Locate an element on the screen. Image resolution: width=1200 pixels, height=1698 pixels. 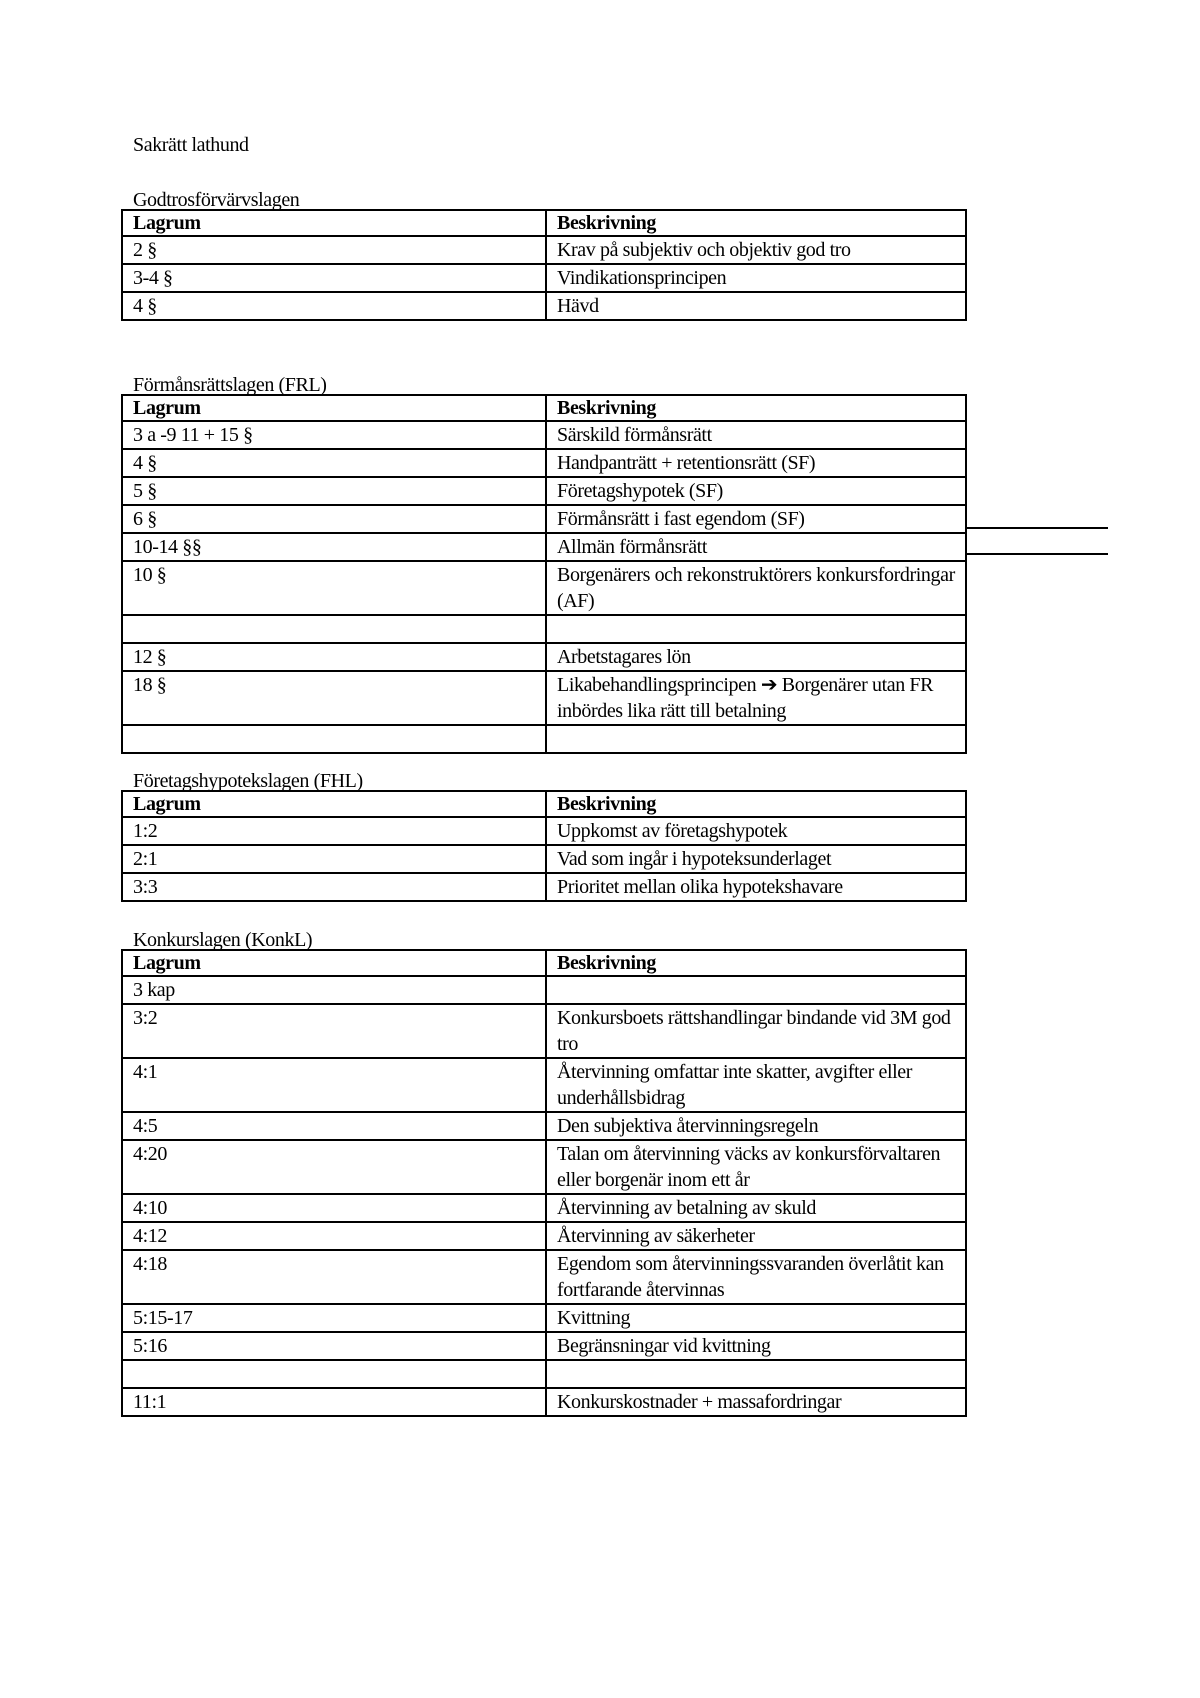
lagrum-cell: 5:15-17 is located at coordinates (334, 1318).